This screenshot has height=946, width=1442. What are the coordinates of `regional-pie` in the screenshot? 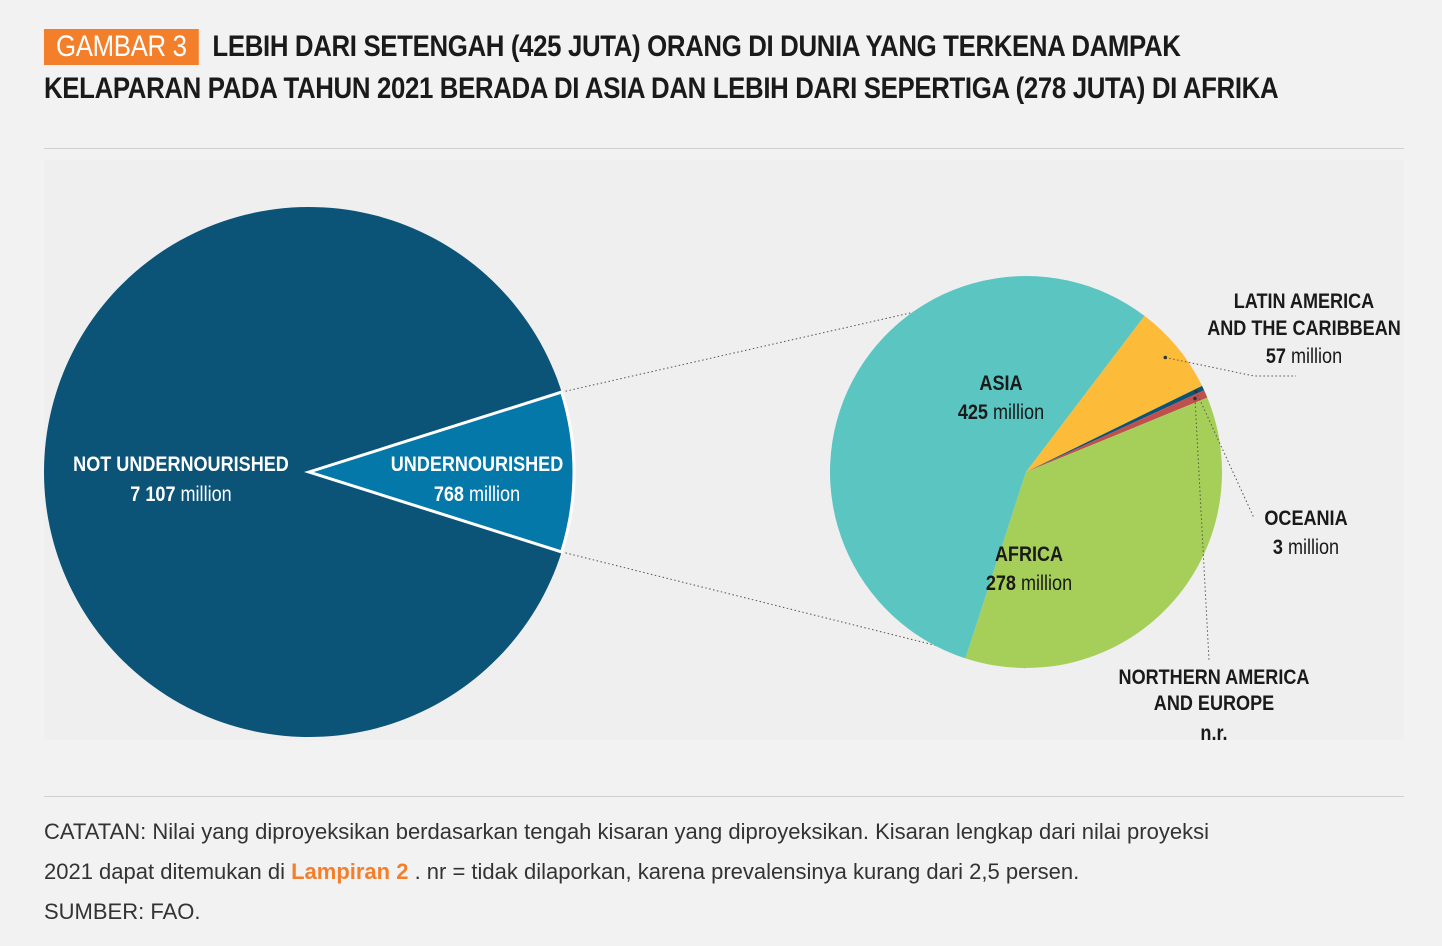 It's located at (1026, 472).